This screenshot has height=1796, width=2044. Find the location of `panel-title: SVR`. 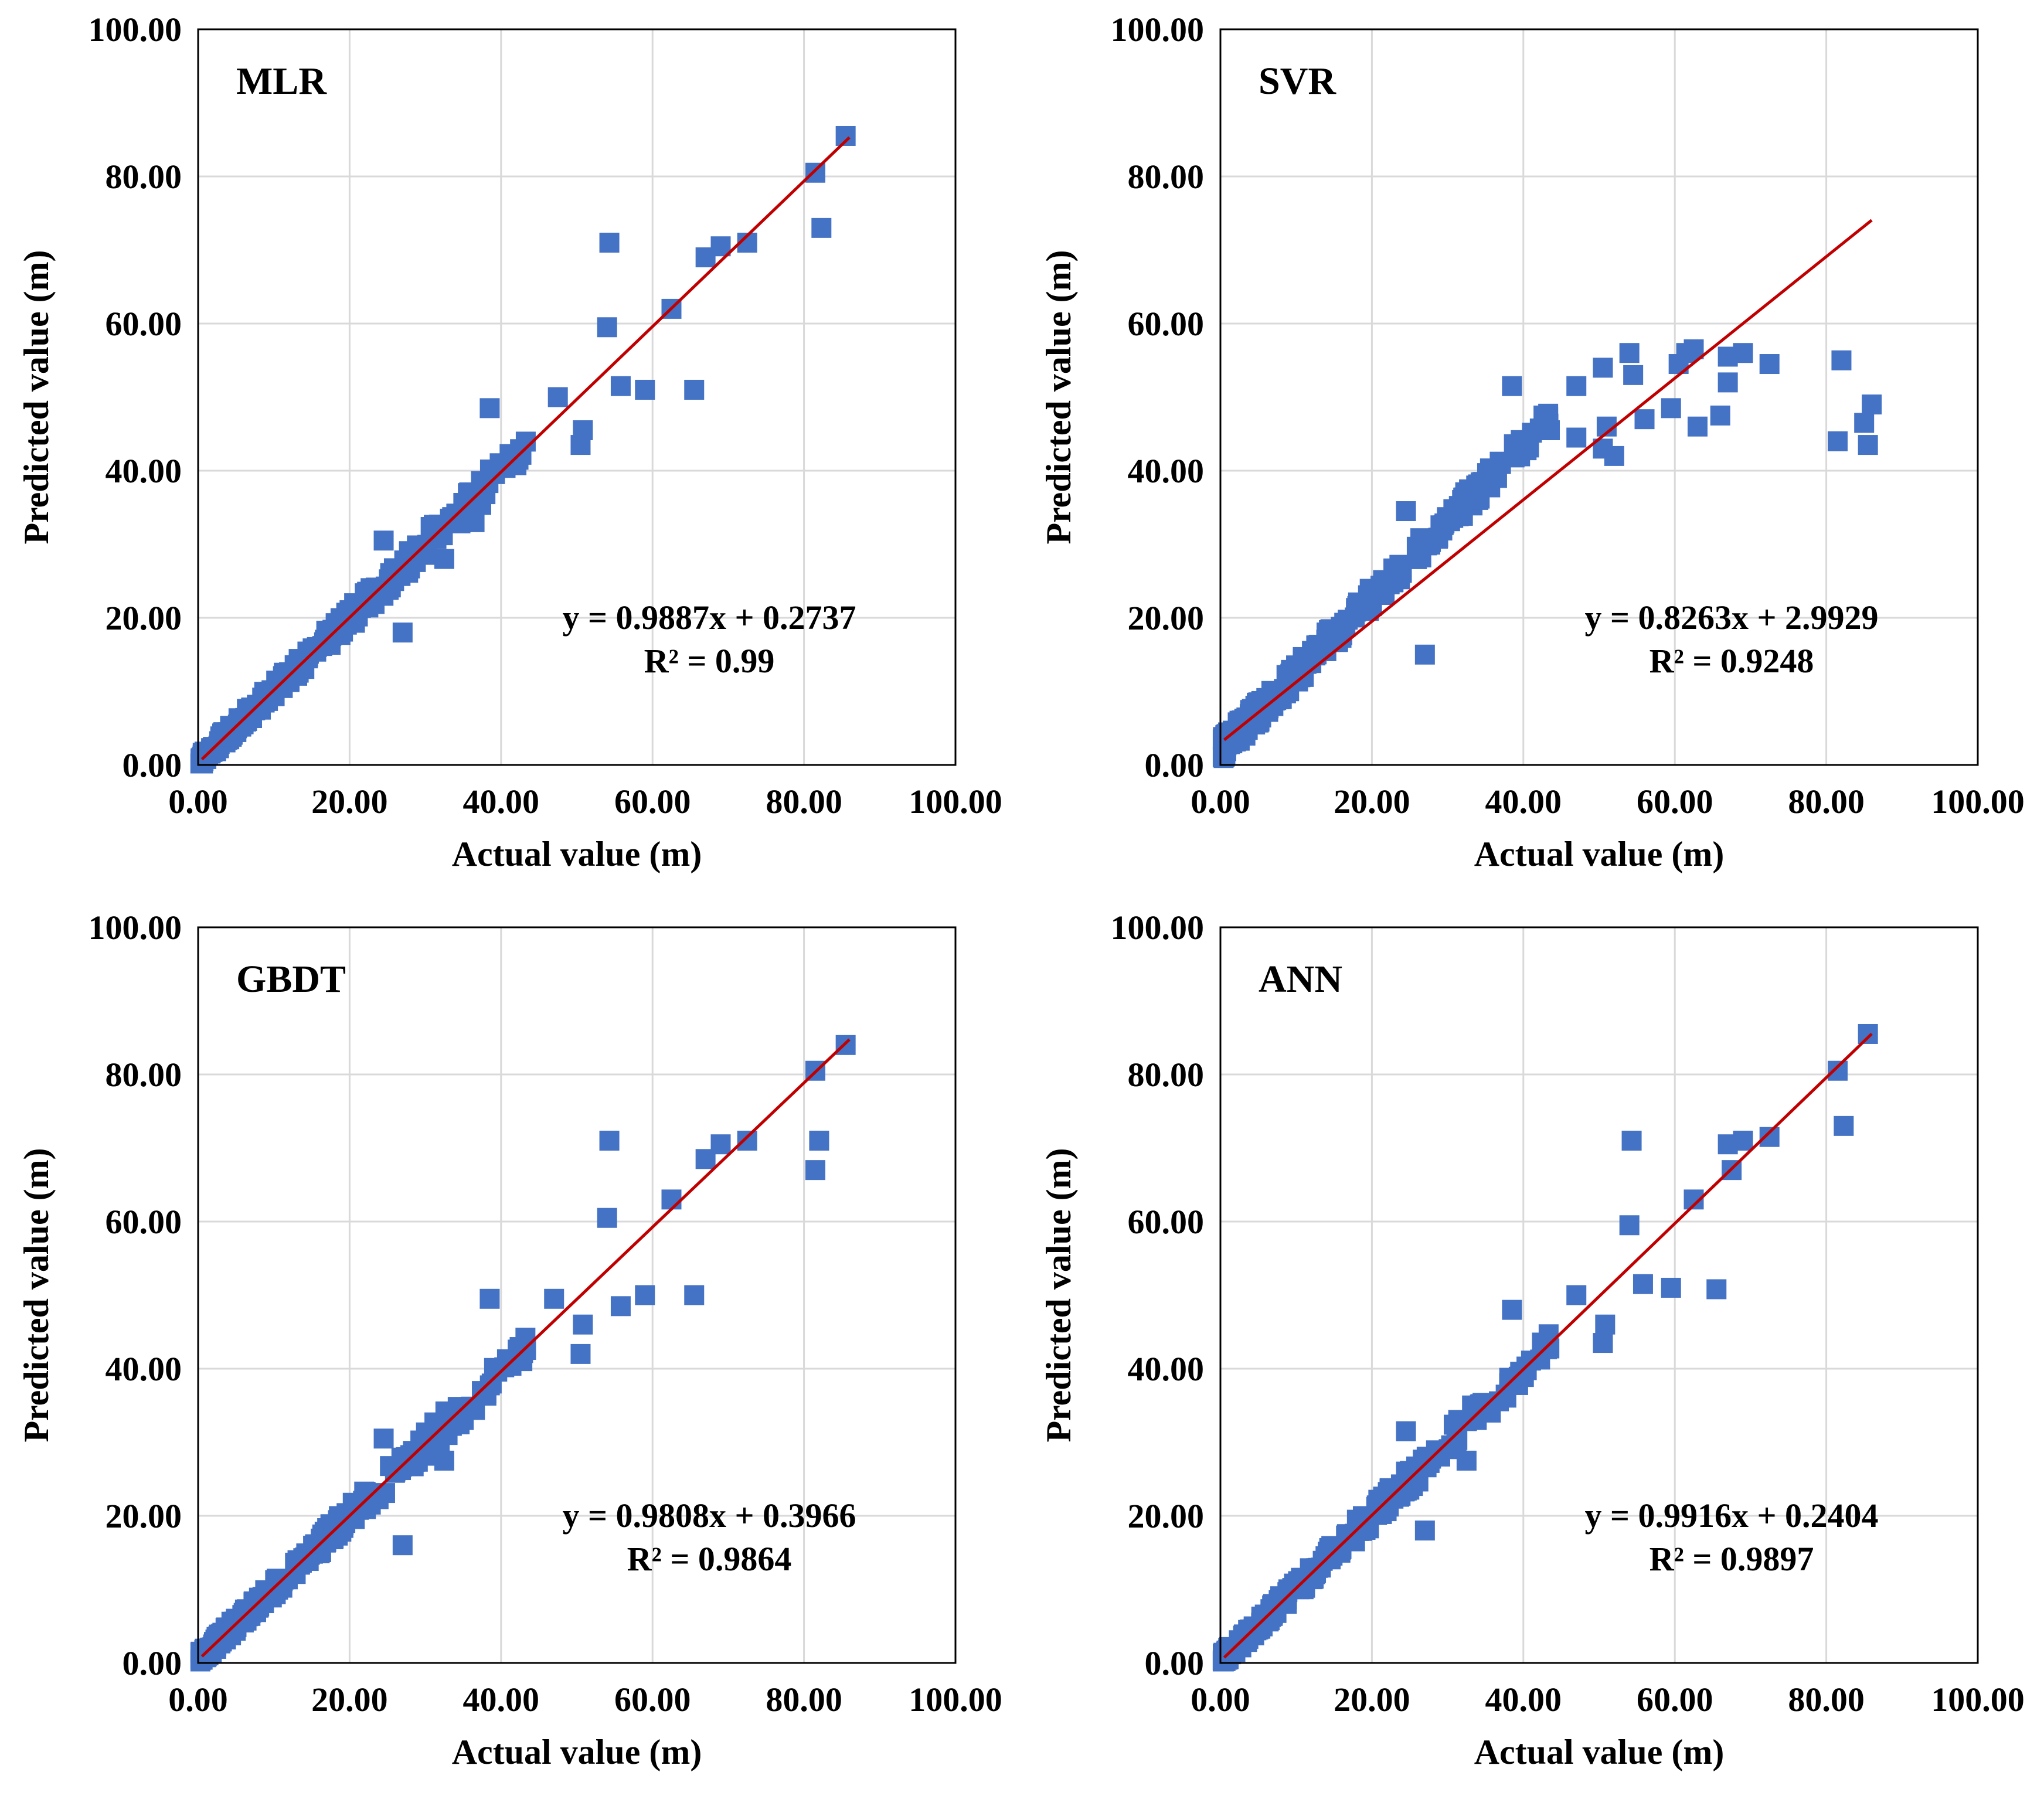

panel-title: SVR is located at coordinates (1297, 81).